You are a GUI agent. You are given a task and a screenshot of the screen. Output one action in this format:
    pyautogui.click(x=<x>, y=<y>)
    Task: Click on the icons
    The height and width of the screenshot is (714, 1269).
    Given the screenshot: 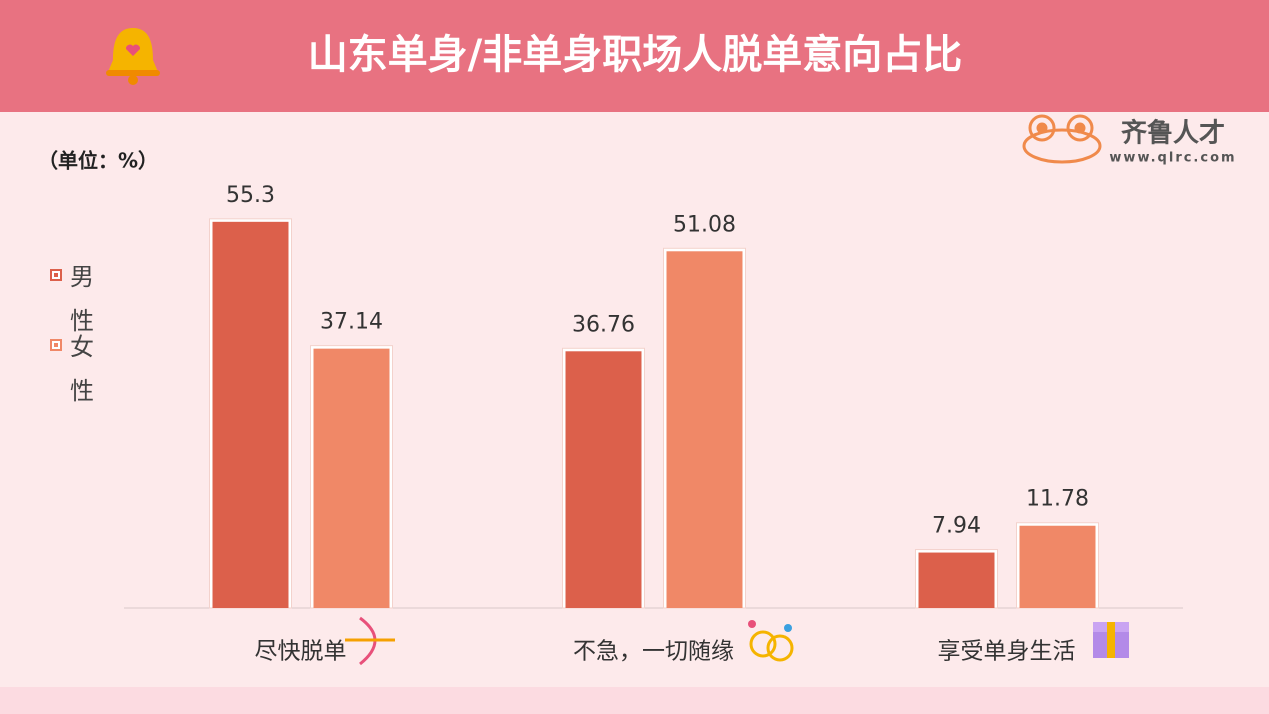 What is the action you would take?
    pyautogui.click(x=737, y=641)
    